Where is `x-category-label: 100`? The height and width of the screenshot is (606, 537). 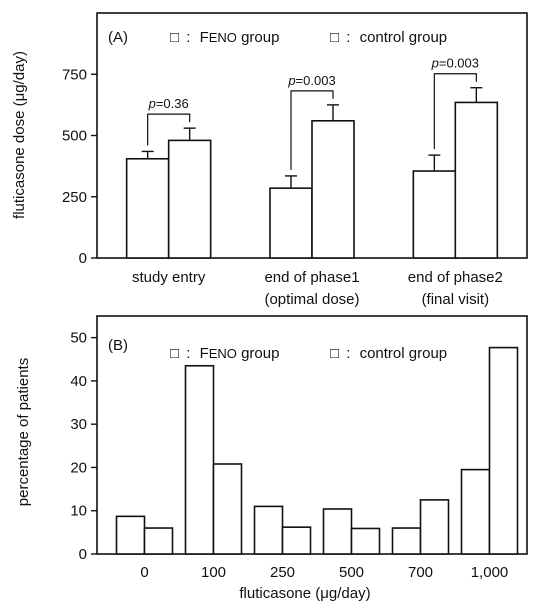
x-category-label: 100 is located at coordinates (213, 572).